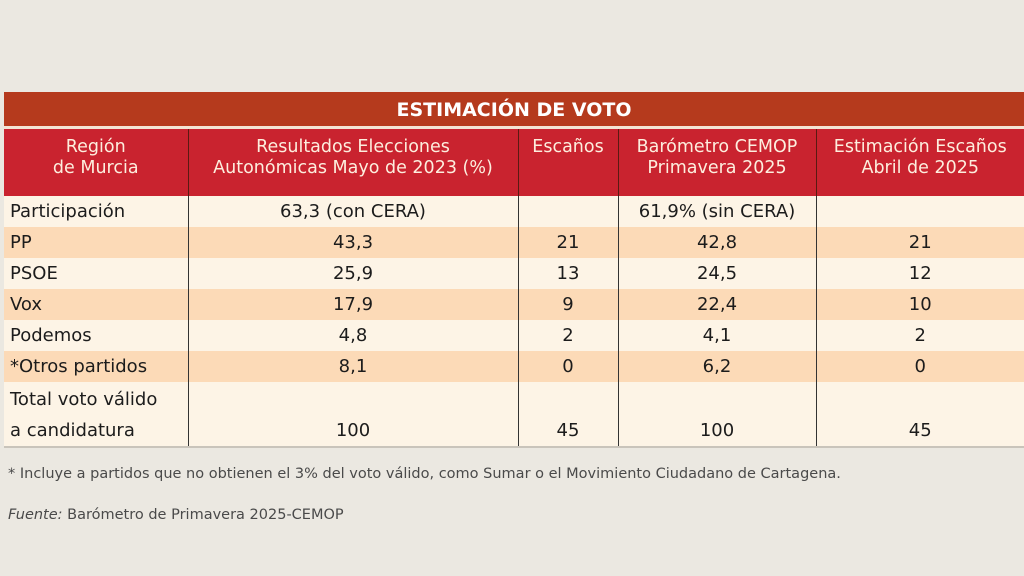 The image size is (1024, 576). I want to click on table-cell: 61,9% (sin CERA), so click(716, 211).